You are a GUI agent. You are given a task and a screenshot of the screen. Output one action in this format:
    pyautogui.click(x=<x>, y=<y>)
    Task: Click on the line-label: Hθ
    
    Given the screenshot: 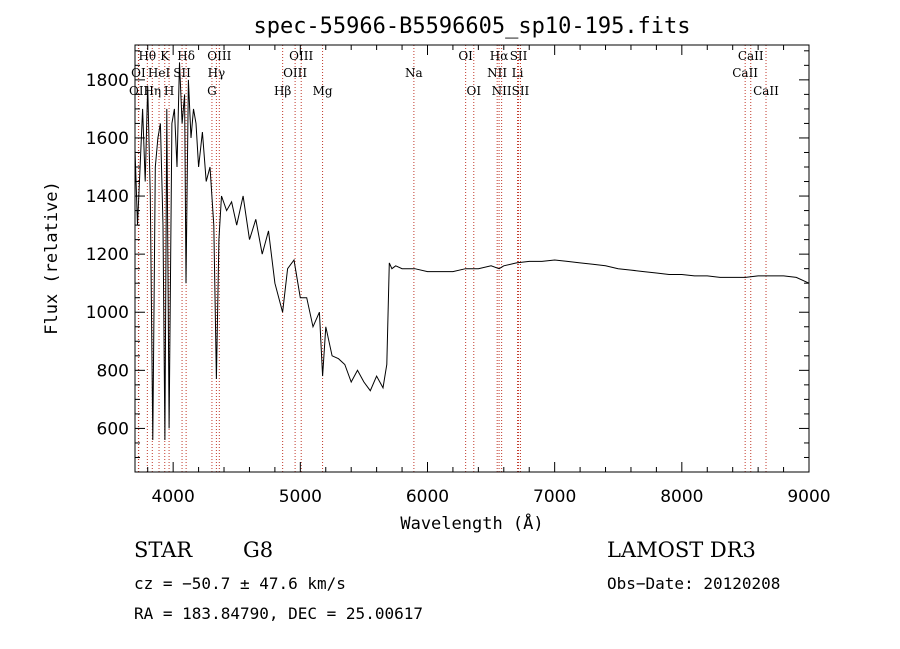 What is the action you would take?
    pyautogui.click(x=147, y=56)
    